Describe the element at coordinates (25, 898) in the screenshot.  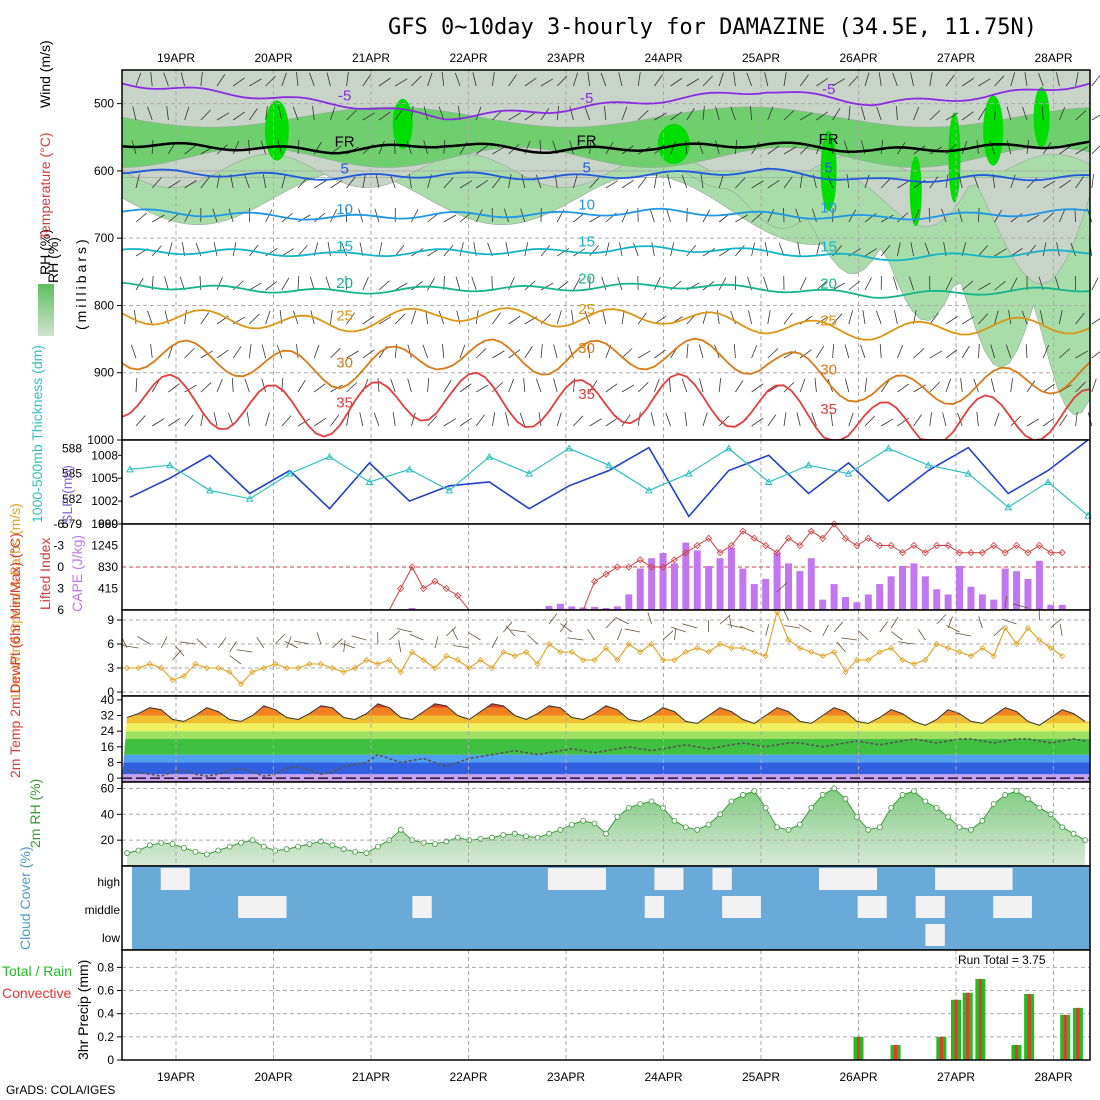
I see `cloud-ylabel: Cloud Cover (%)` at that location.